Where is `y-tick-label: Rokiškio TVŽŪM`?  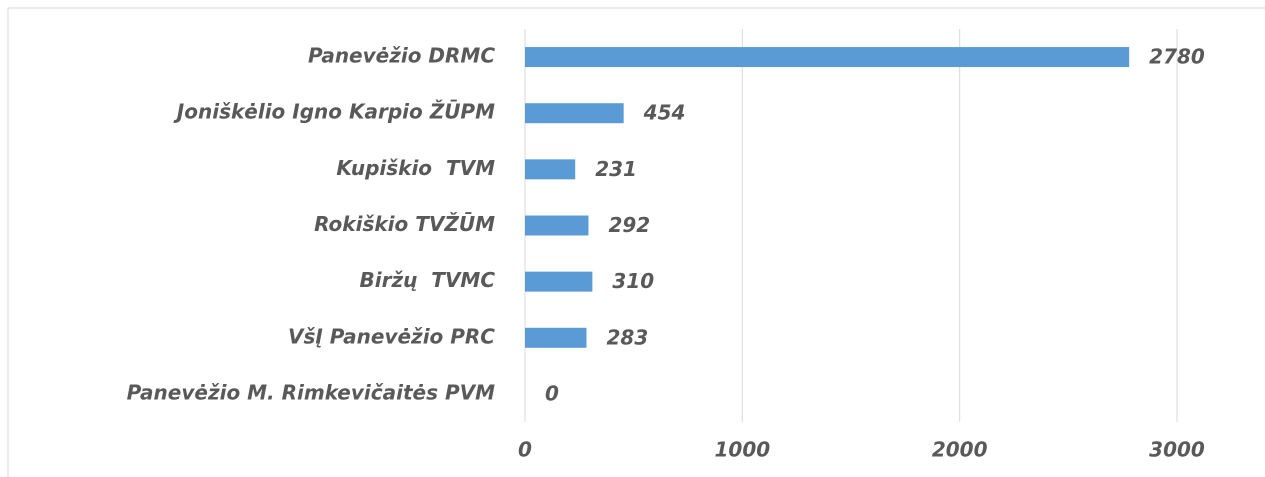 y-tick-label: Rokiškio TVŽŪM is located at coordinates (404, 224).